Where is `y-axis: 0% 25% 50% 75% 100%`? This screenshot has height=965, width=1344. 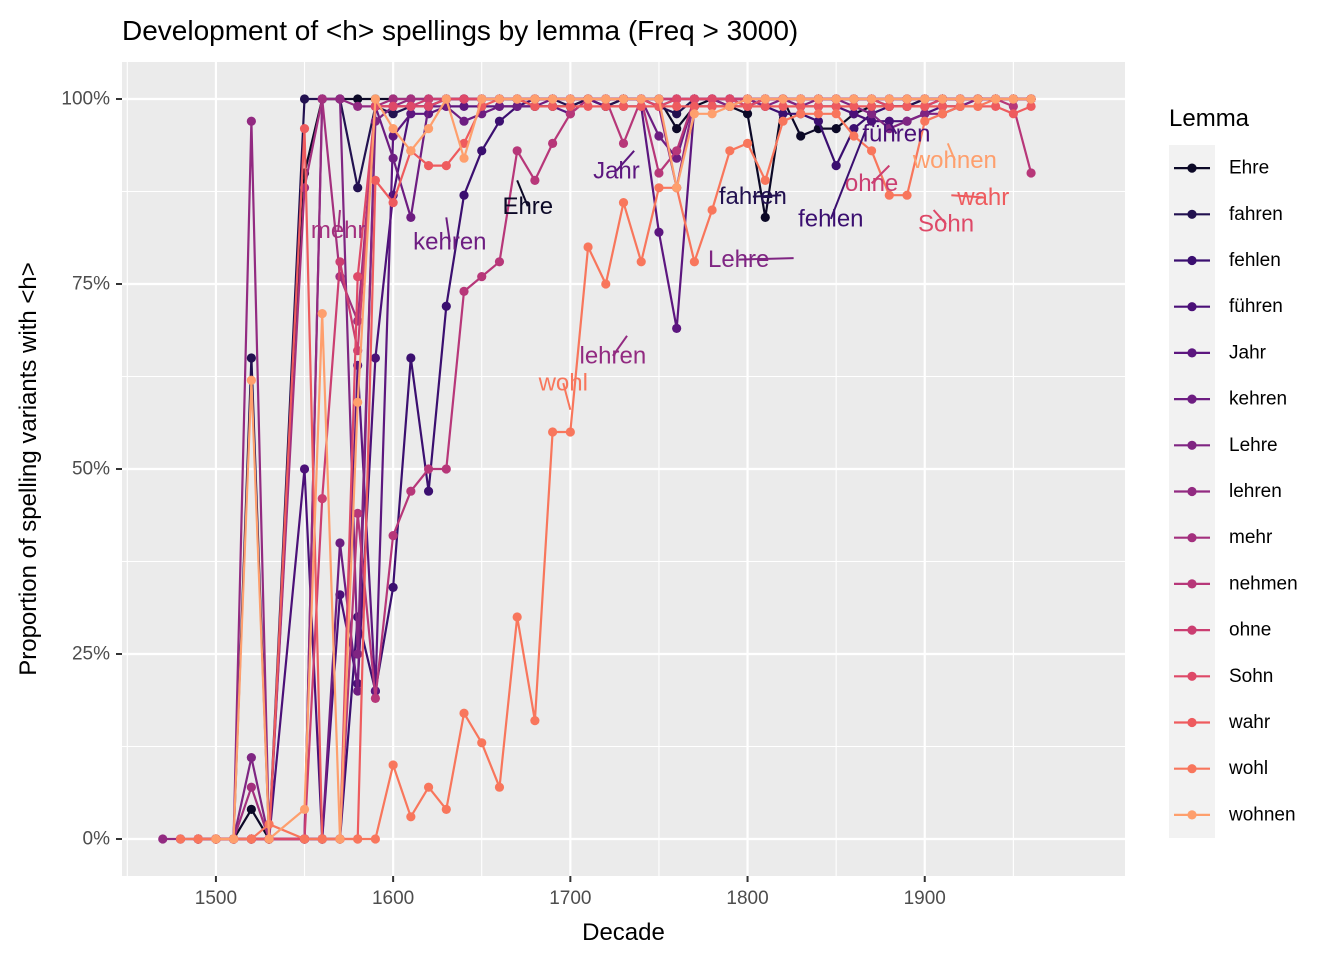 y-axis: 0% 25% 50% 75% 100% is located at coordinates (91, 469).